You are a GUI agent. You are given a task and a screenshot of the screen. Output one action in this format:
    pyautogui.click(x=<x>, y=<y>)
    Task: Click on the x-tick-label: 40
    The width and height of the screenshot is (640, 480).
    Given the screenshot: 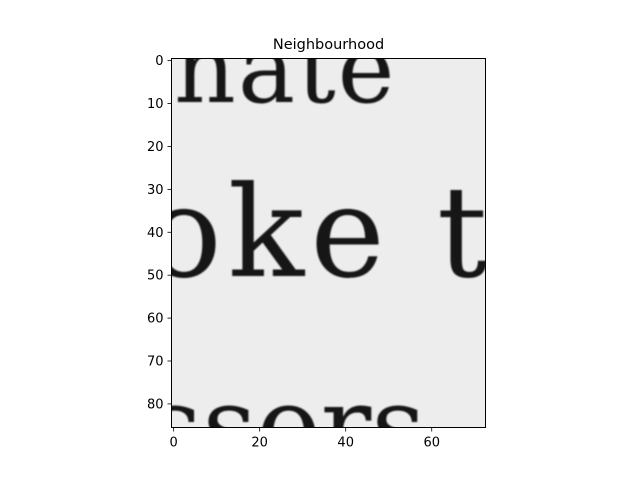 What is the action you would take?
    pyautogui.click(x=345, y=443)
    